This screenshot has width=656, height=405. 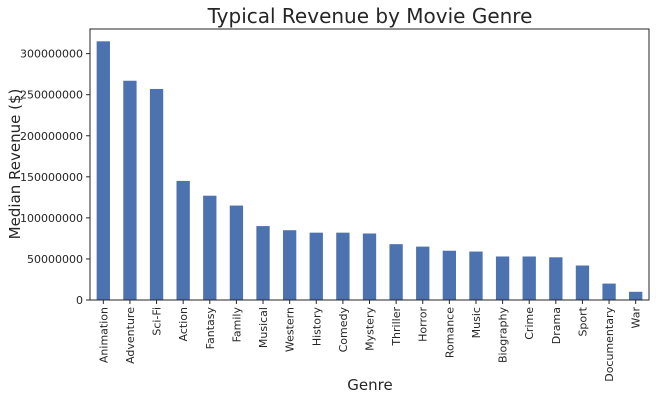 What do you see at coordinates (529, 278) in the screenshot?
I see `bar-crime` at bounding box center [529, 278].